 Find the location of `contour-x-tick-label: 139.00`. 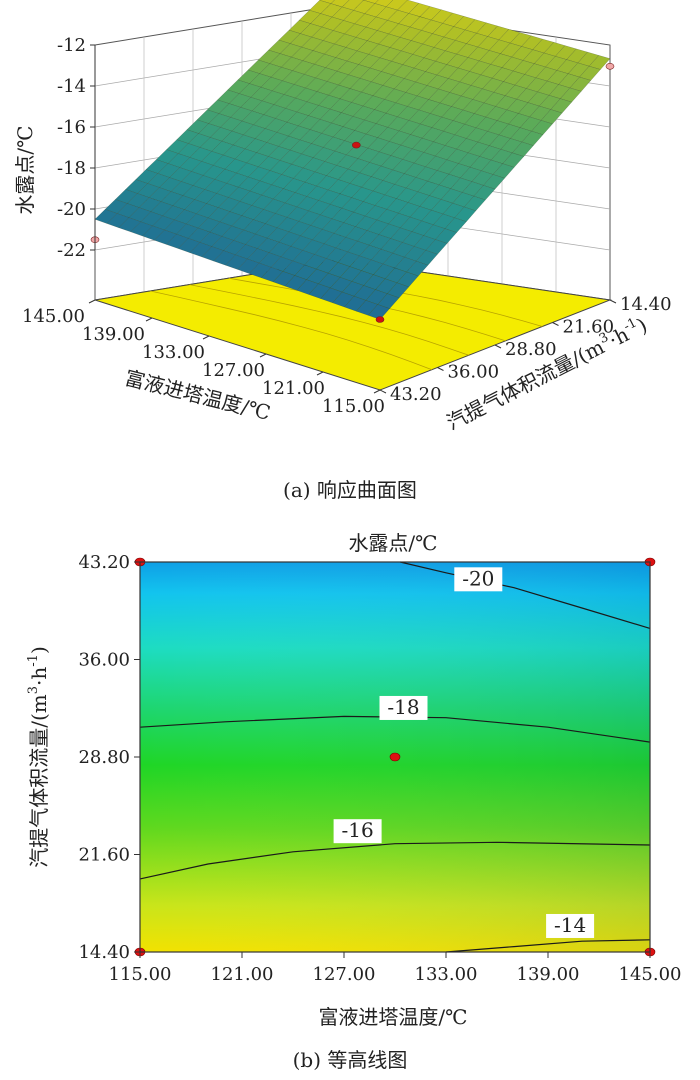

contour-x-tick-label: 139.00 is located at coordinates (548, 974).